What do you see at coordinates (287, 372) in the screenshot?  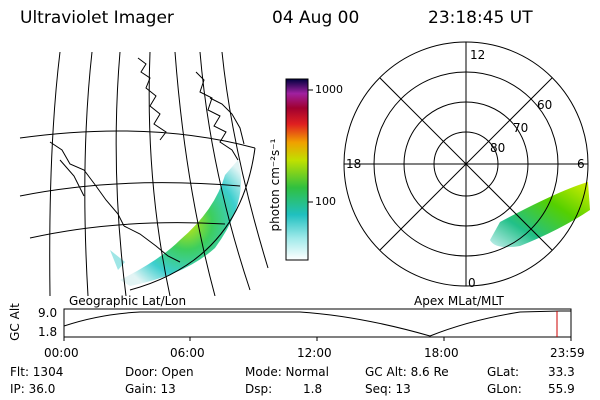 I see `info-mode: Mode: Normal` at bounding box center [287, 372].